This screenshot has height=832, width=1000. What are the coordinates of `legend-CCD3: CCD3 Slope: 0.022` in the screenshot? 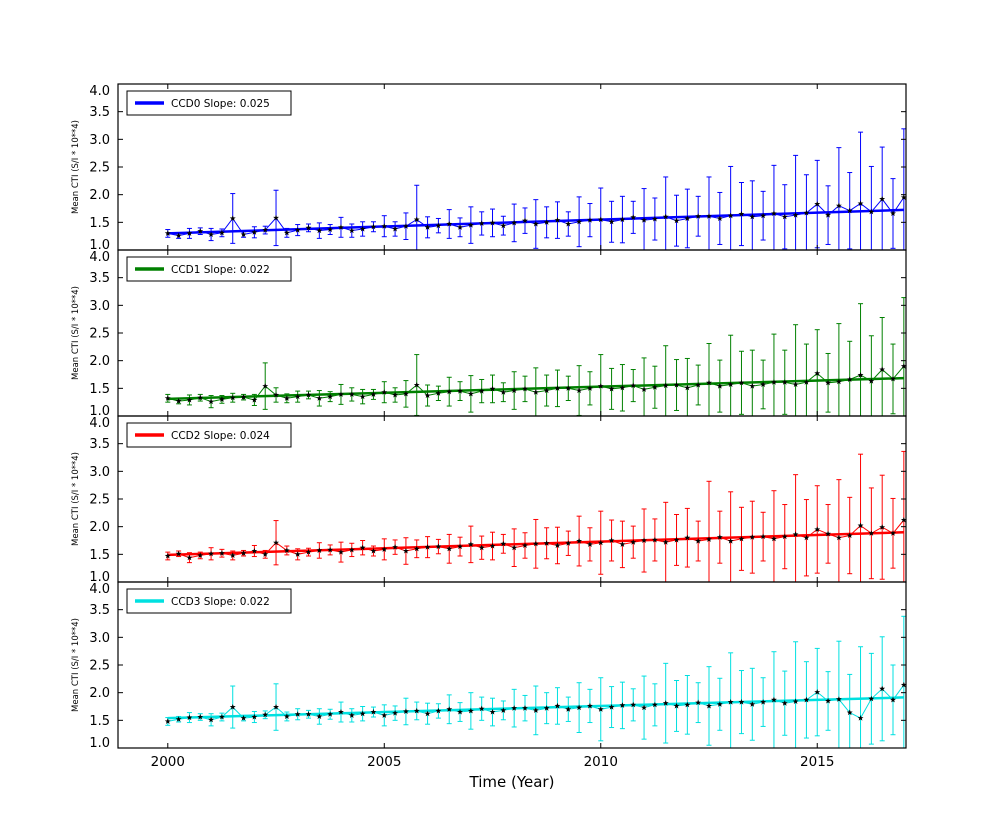 It's located at (209, 601).